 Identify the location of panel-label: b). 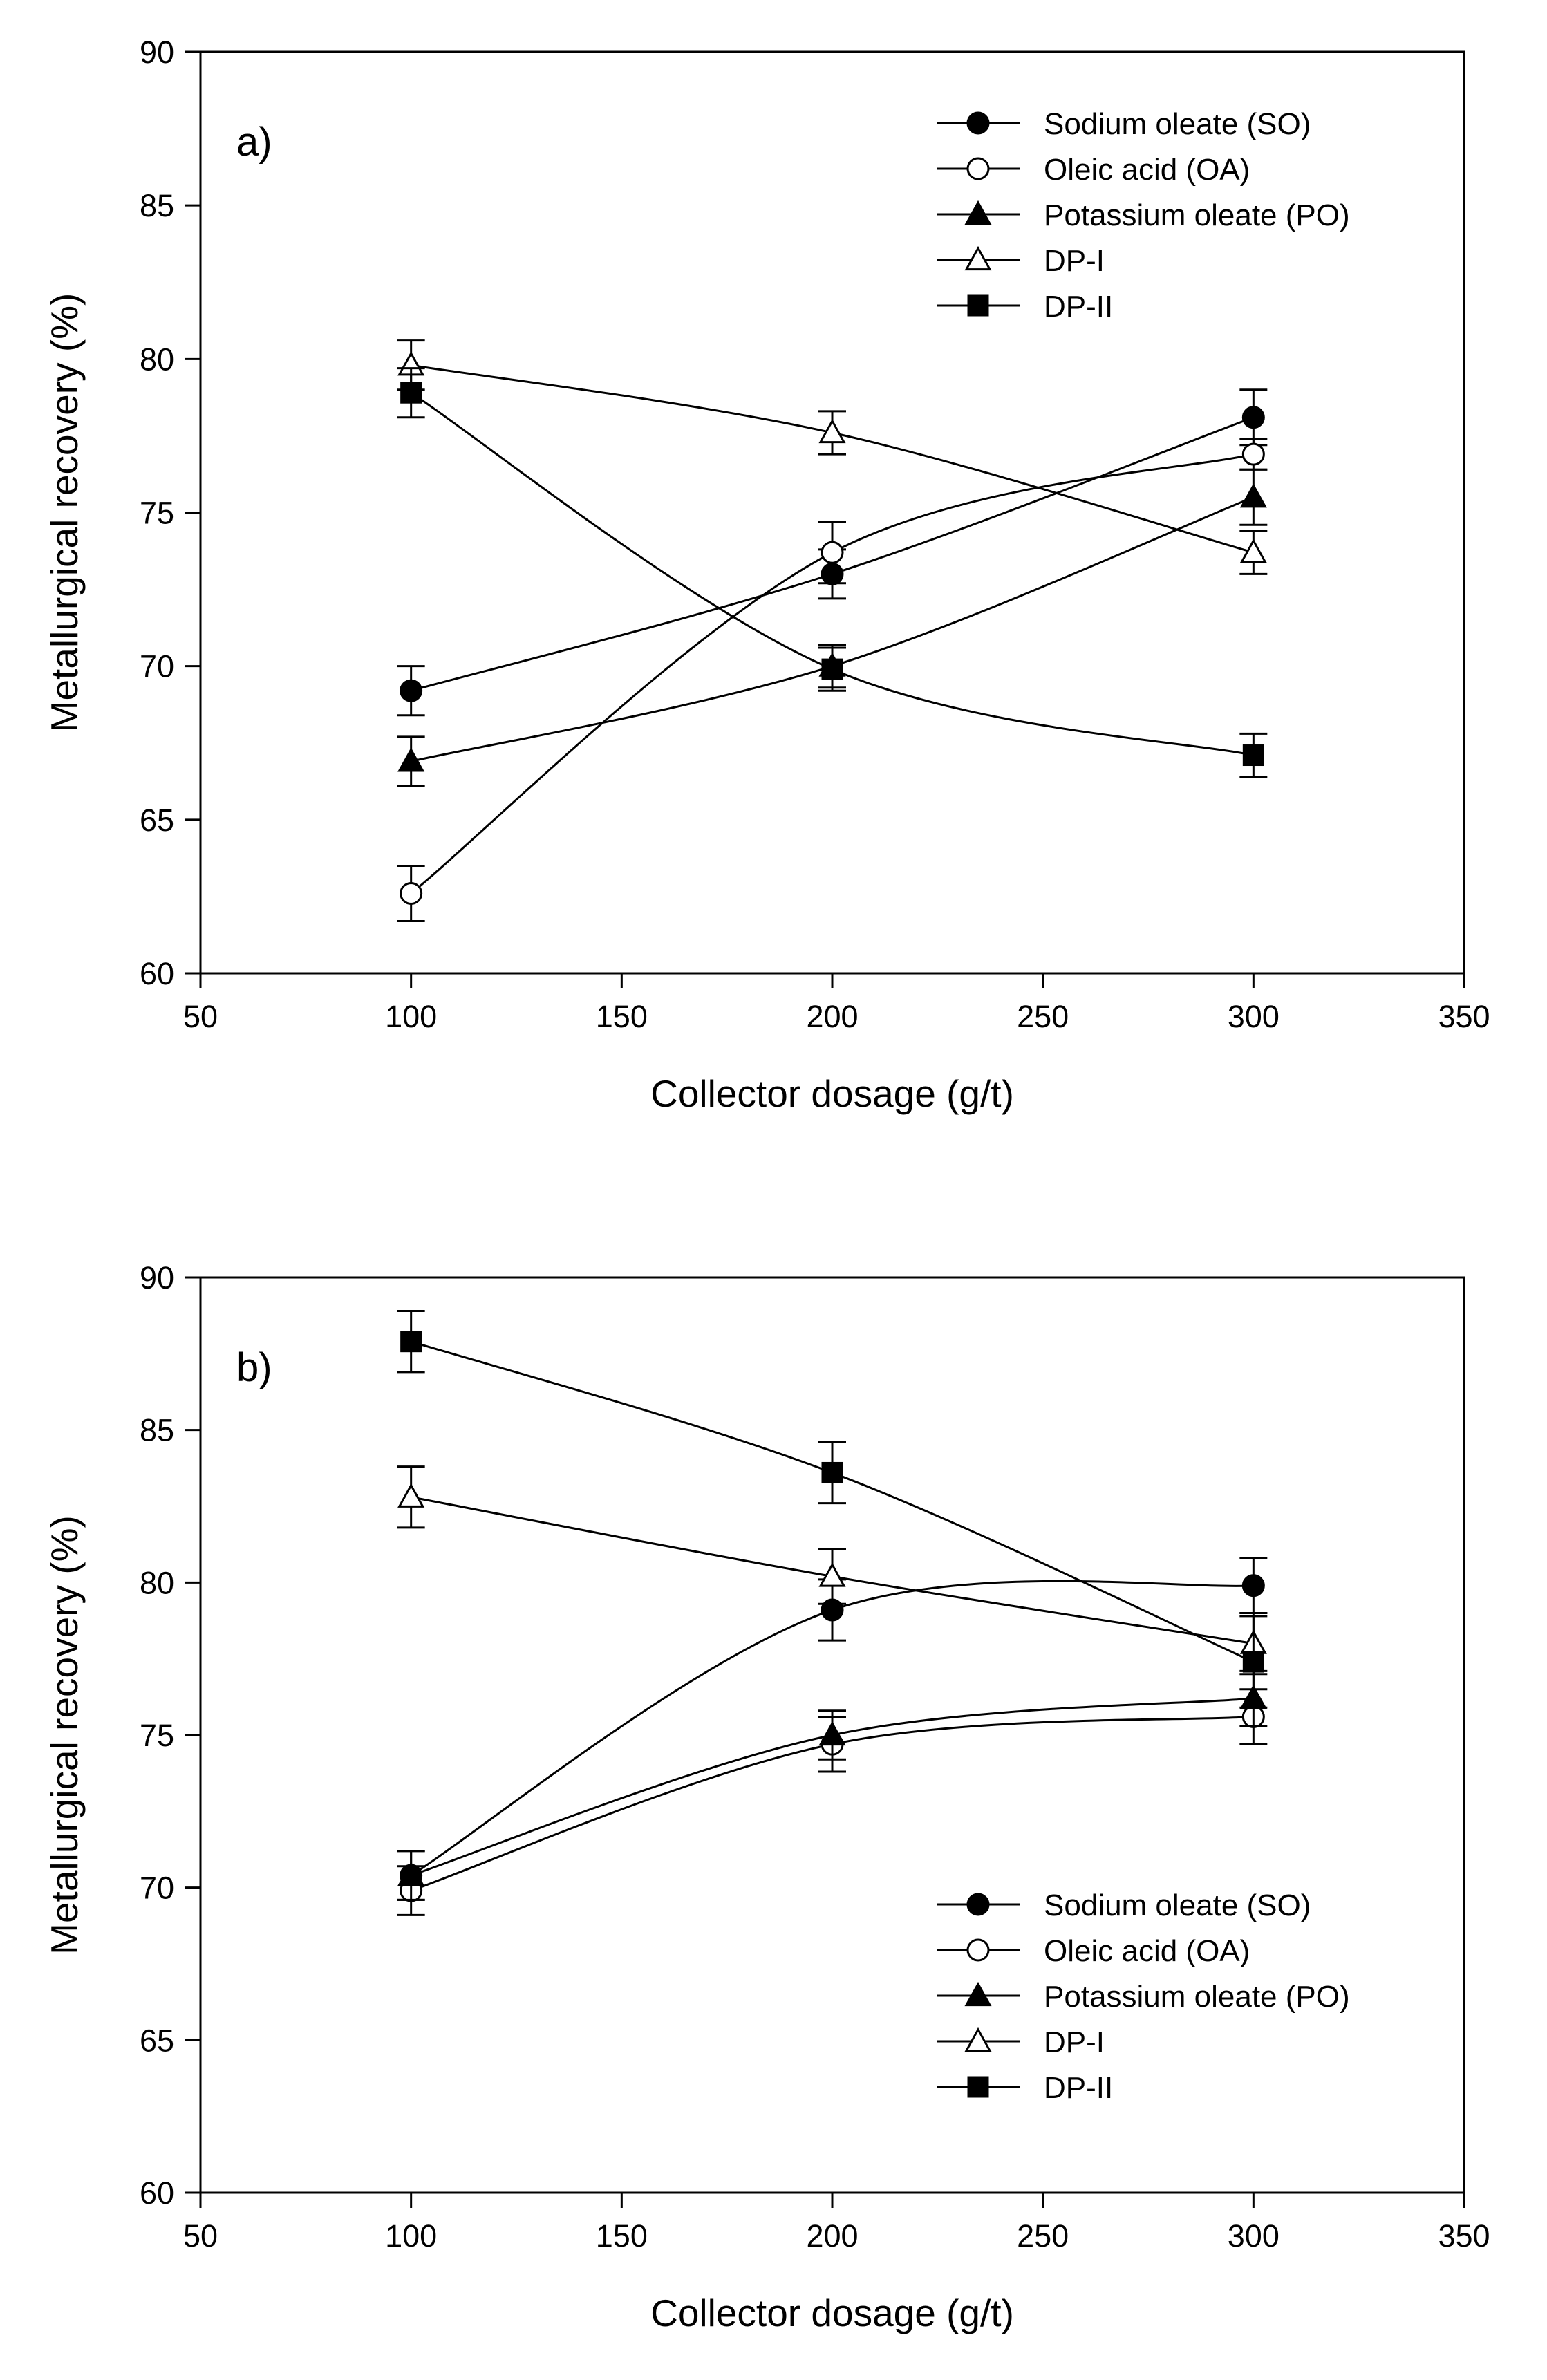
(254, 1367).